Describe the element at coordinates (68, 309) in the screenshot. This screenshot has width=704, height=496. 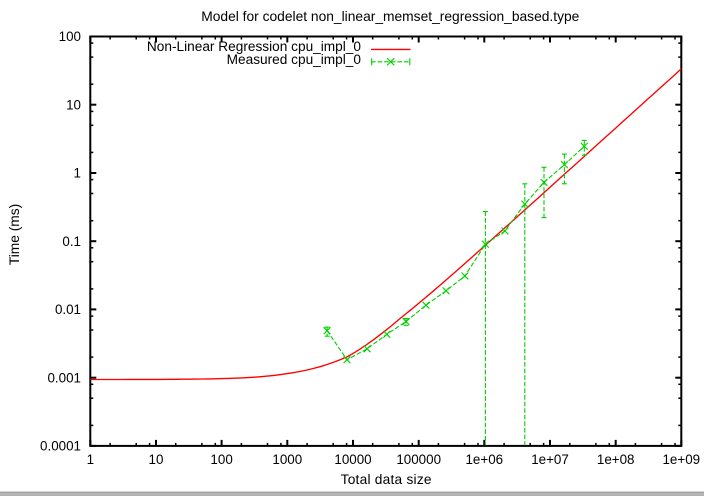
I see `svg-text: 0.01` at that location.